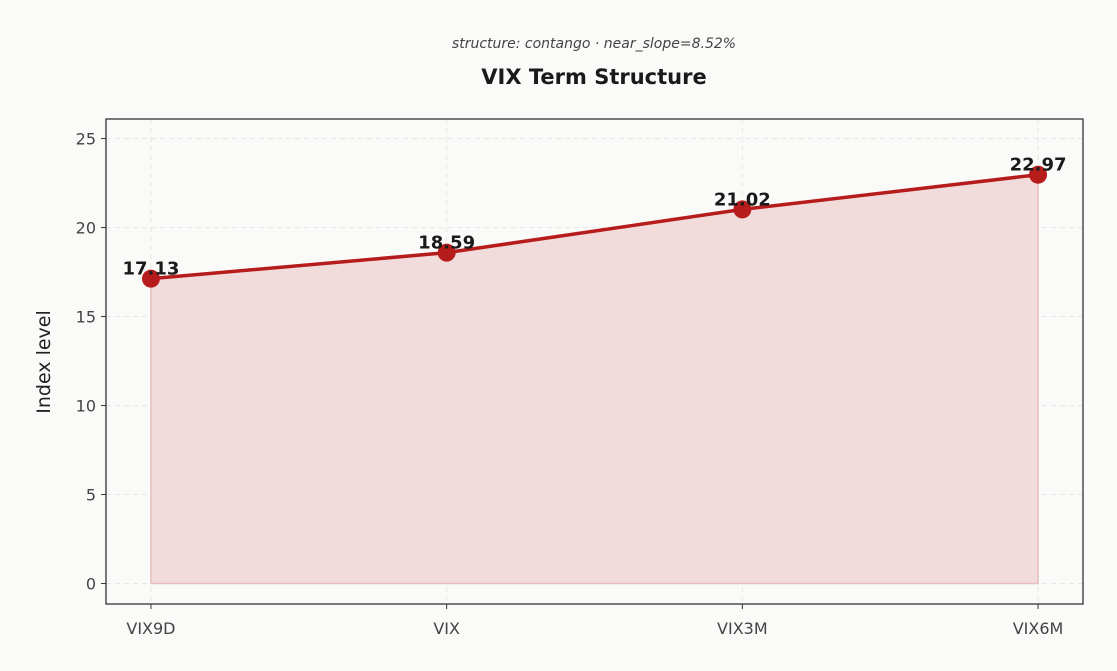 This screenshot has height=671, width=1117. I want to click on y-tick-label: 25, so click(86, 139).